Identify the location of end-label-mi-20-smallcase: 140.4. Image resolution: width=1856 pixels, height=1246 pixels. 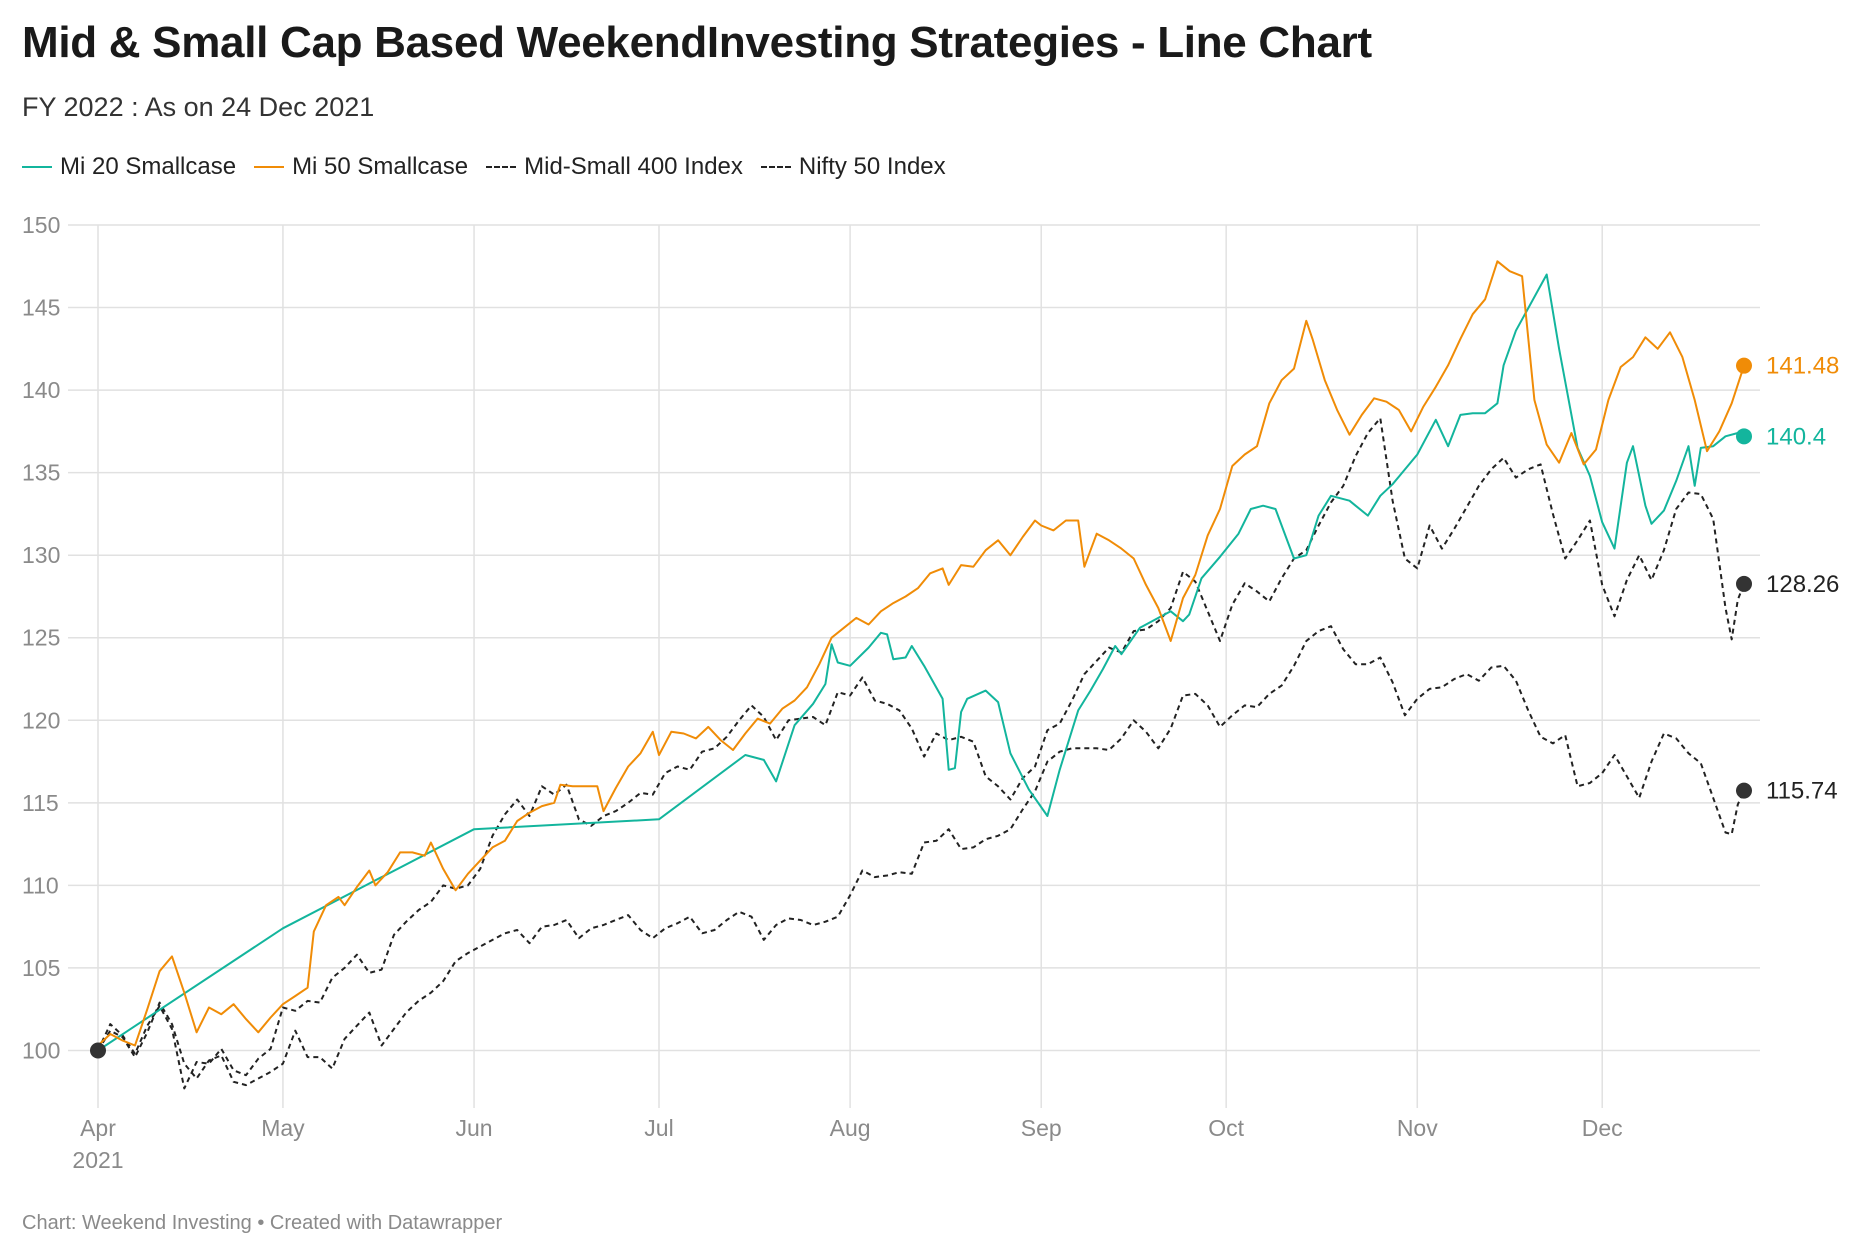
(1796, 436).